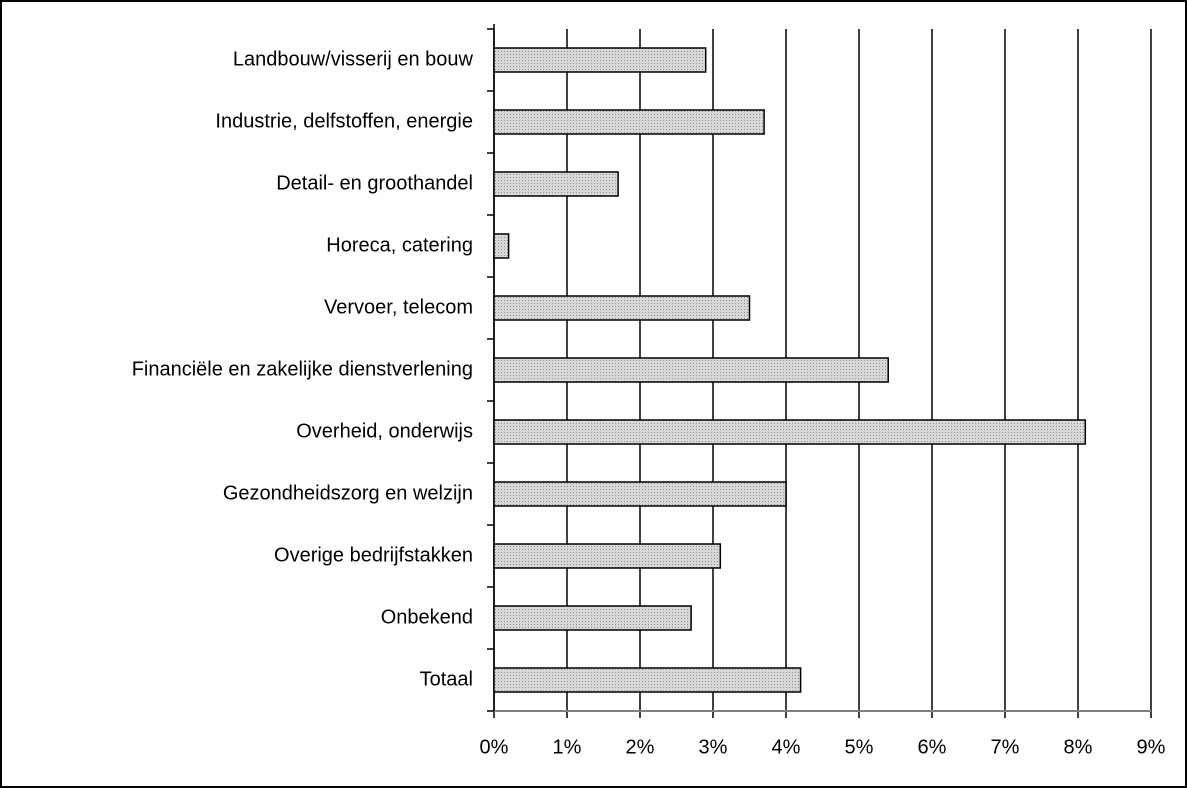 The height and width of the screenshot is (788, 1187). I want to click on x-tick-label: 6%, so click(932, 747).